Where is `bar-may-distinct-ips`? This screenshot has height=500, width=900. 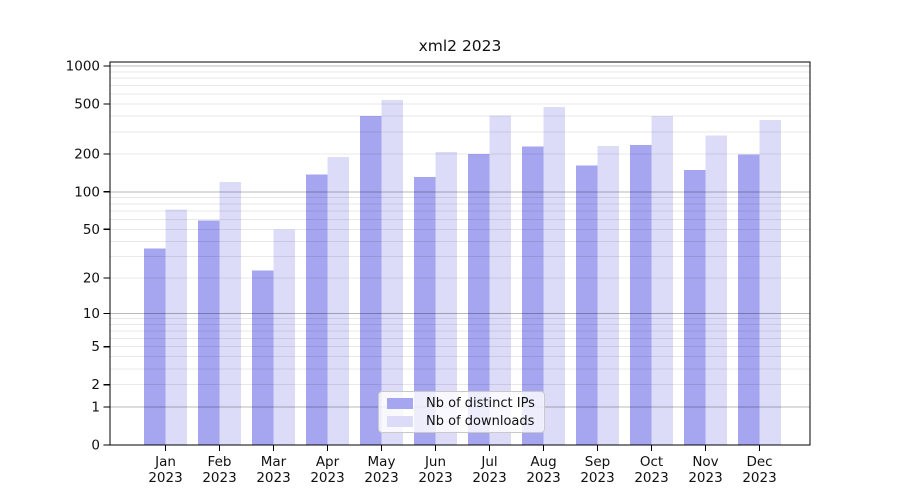 bar-may-distinct-ips is located at coordinates (371, 281).